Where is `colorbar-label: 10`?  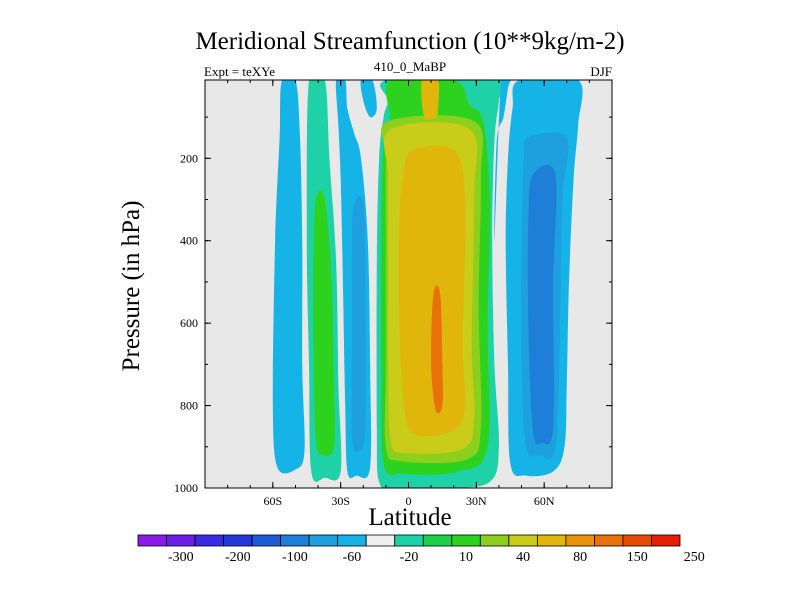
colorbar-label: 10 is located at coordinates (466, 557).